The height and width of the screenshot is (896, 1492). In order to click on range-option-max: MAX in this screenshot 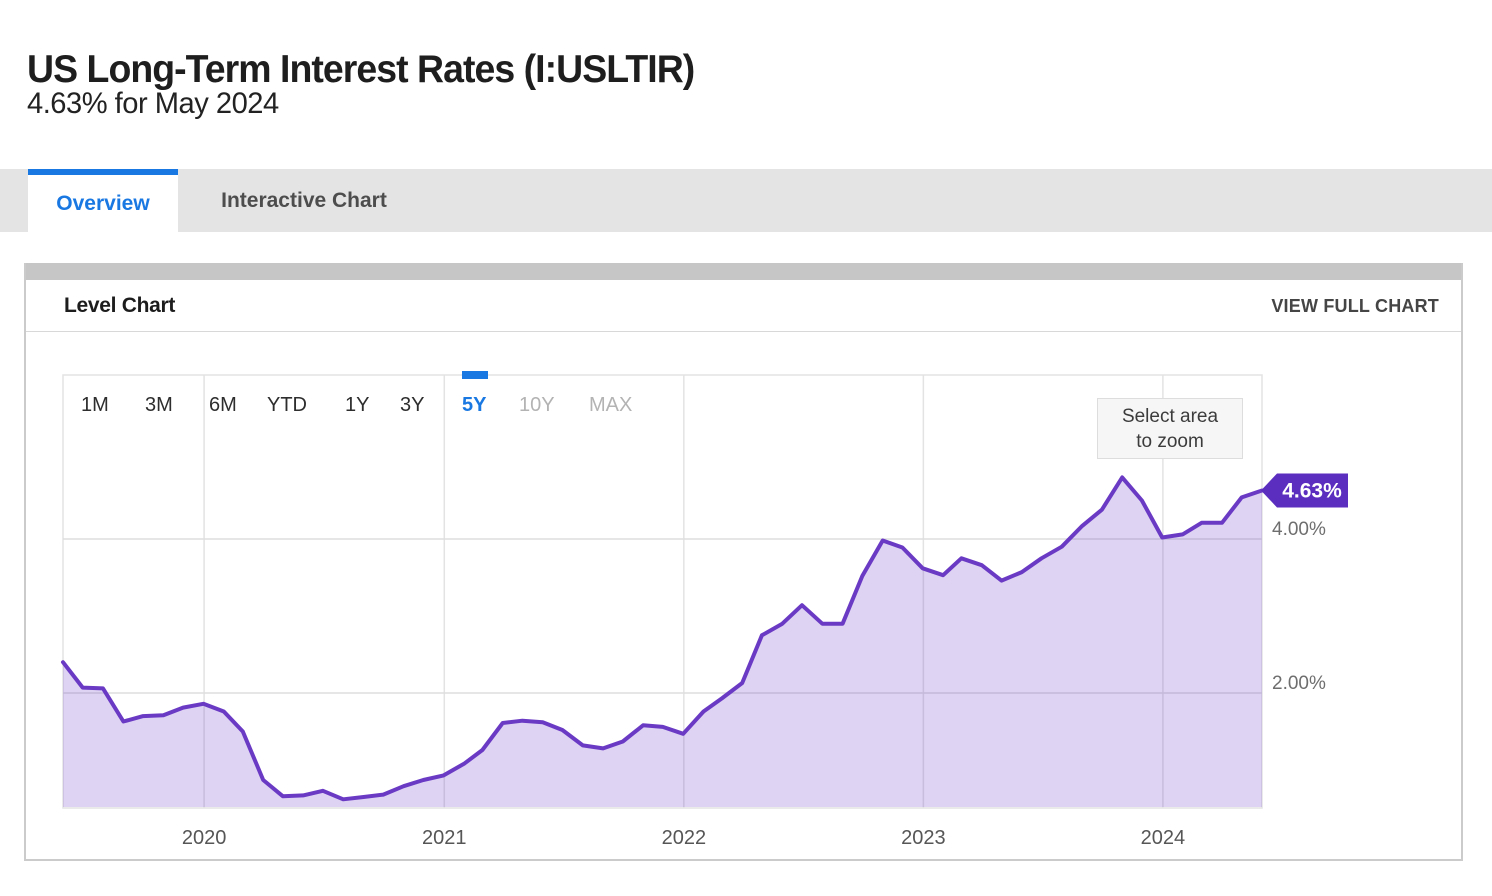, I will do `click(611, 405)`.